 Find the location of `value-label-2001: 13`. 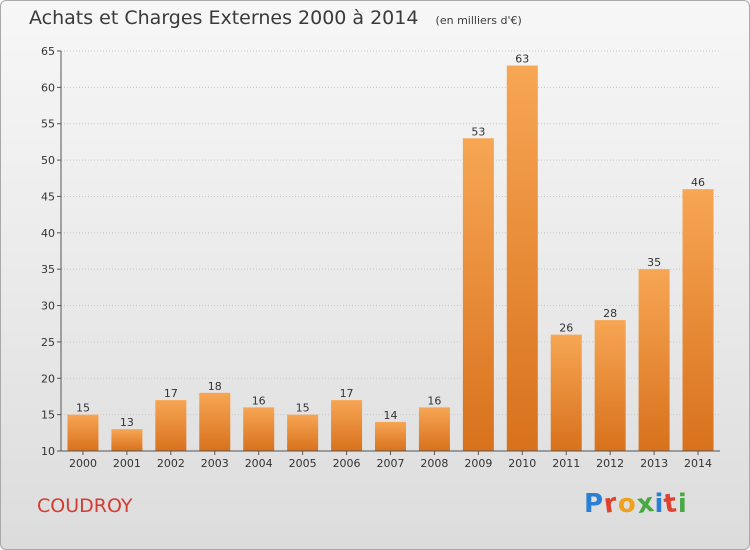

value-label-2001: 13 is located at coordinates (127, 422).